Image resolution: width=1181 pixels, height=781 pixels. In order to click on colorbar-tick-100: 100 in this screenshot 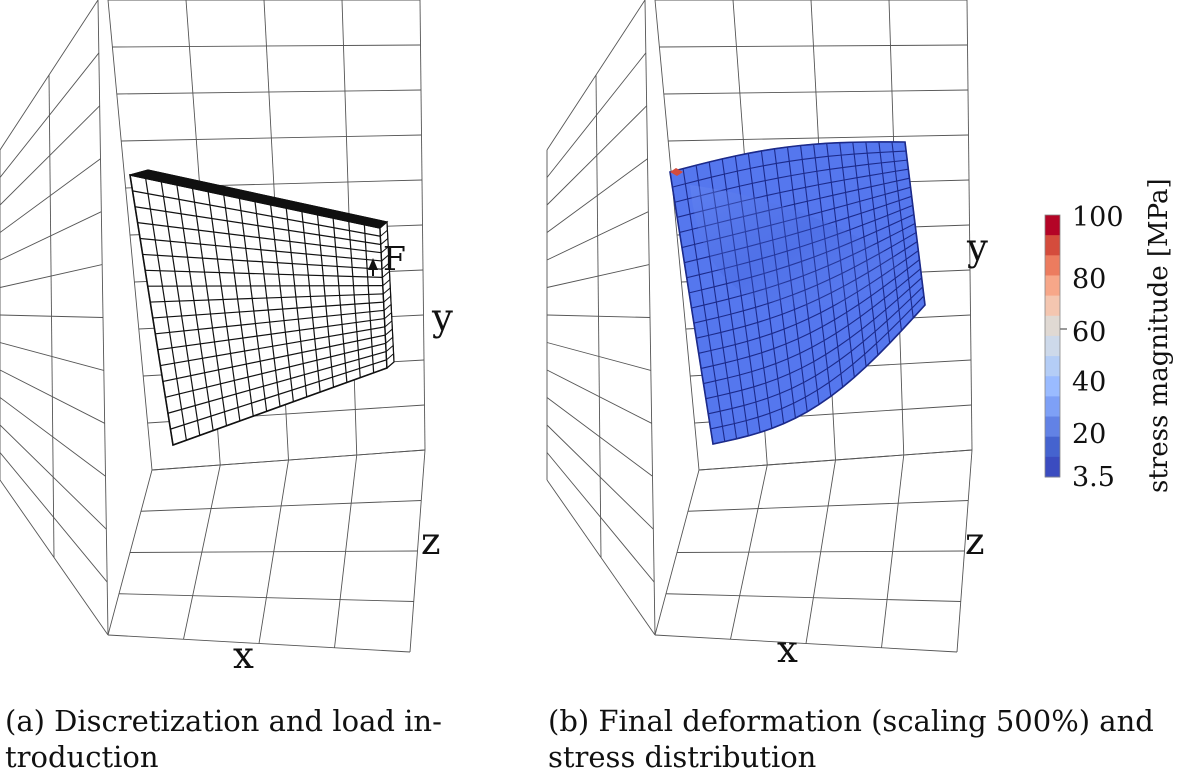, I will do `click(1098, 217)`.